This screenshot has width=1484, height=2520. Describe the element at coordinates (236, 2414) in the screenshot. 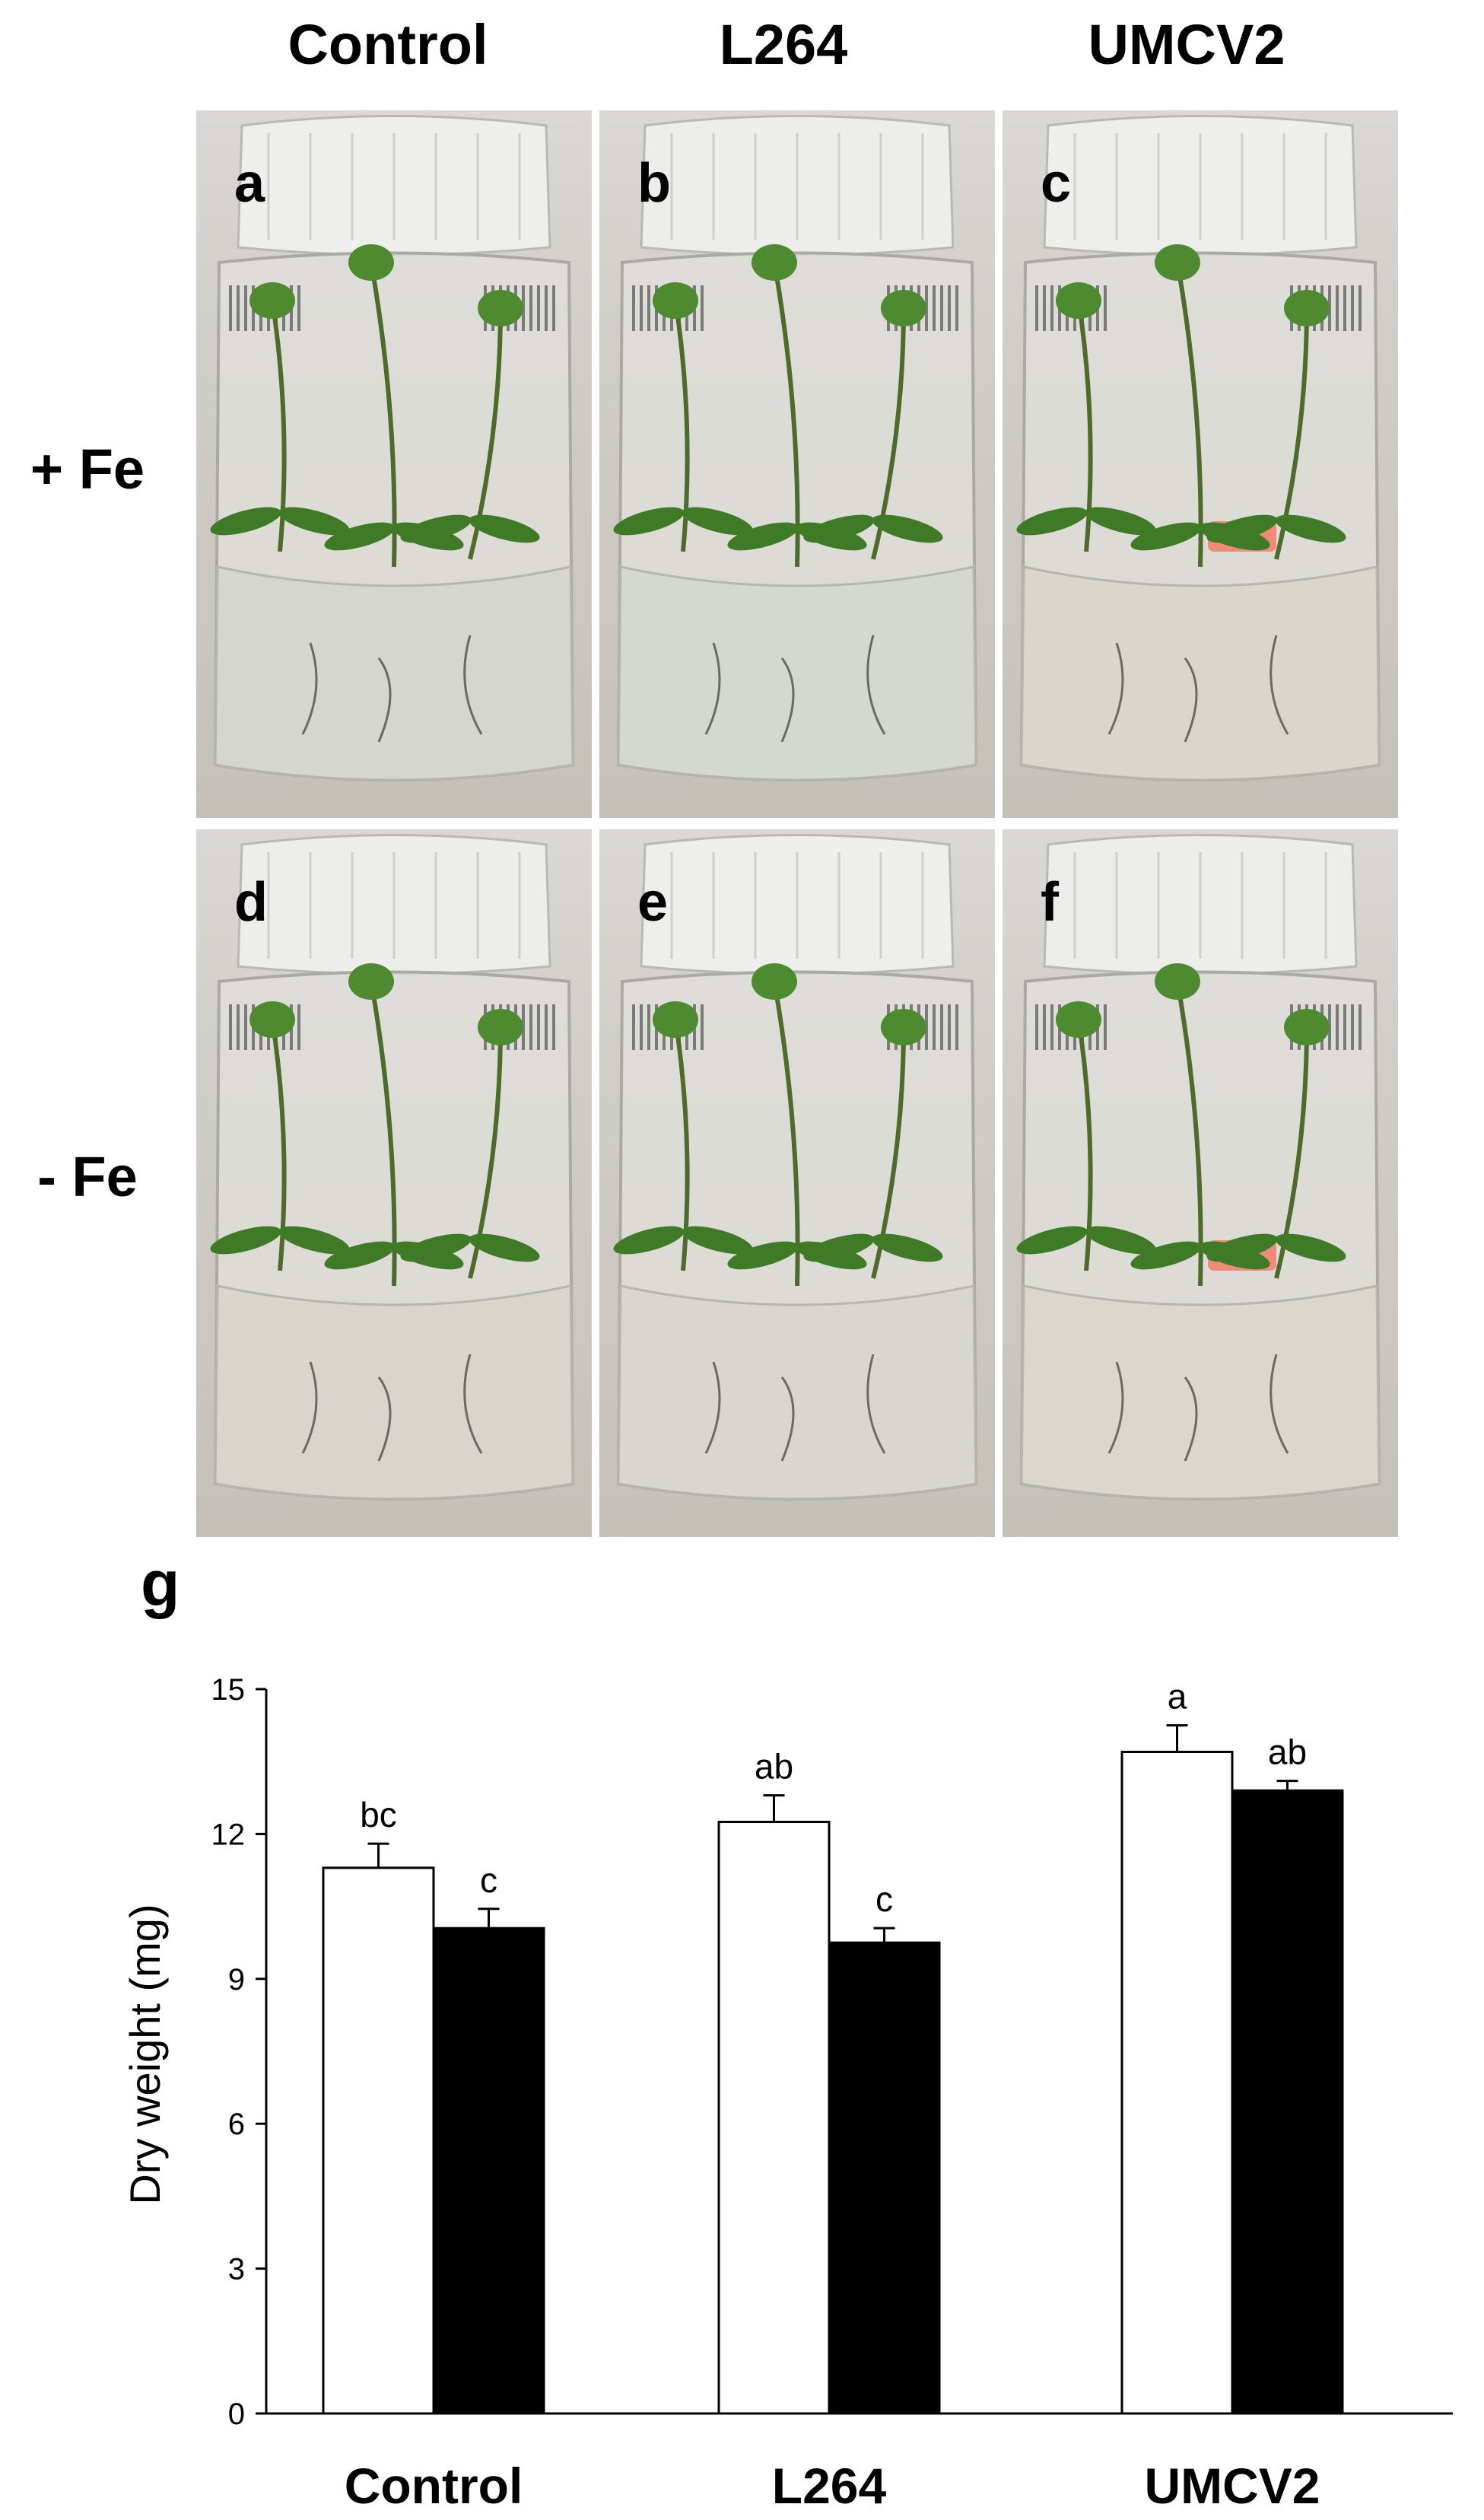

I see `y-tick-label: 0` at that location.